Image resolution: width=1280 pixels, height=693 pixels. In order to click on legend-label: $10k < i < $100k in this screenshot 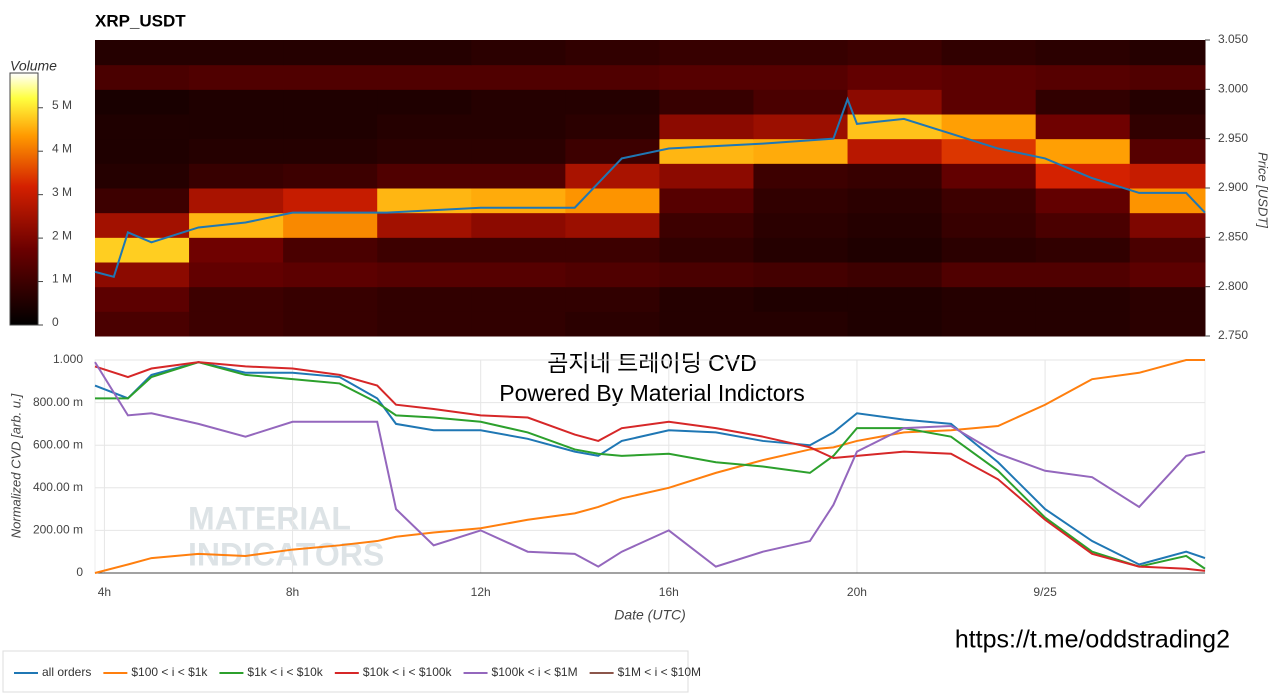, I will do `click(408, 672)`.